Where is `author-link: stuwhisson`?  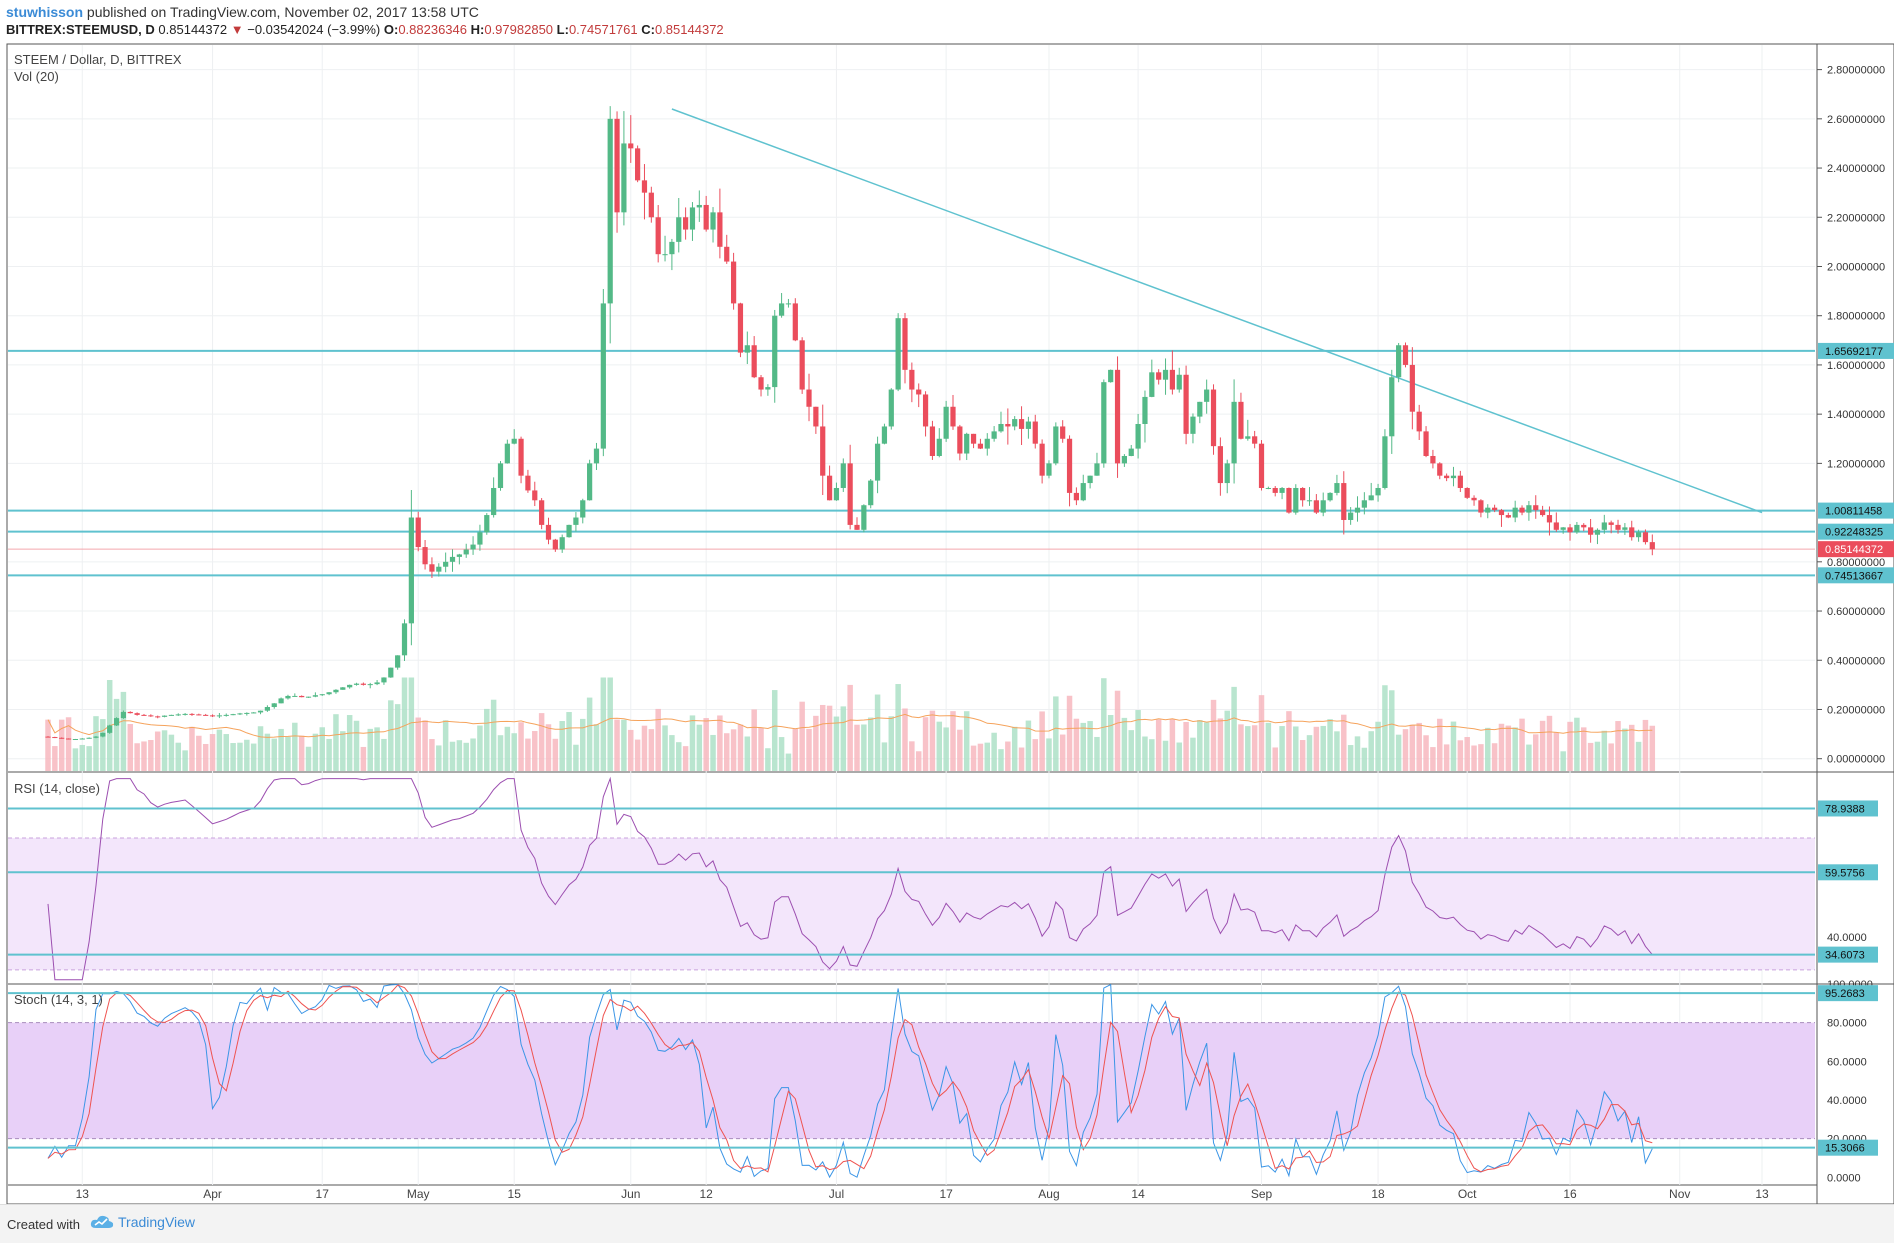
author-link: stuwhisson is located at coordinates (45, 12).